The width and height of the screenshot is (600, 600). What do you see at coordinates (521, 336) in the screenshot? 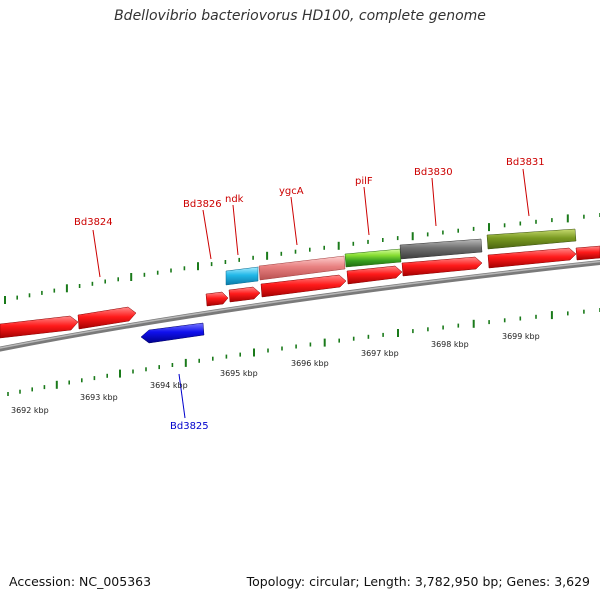
I see `scale-label: 3699 kbp` at bounding box center [521, 336].